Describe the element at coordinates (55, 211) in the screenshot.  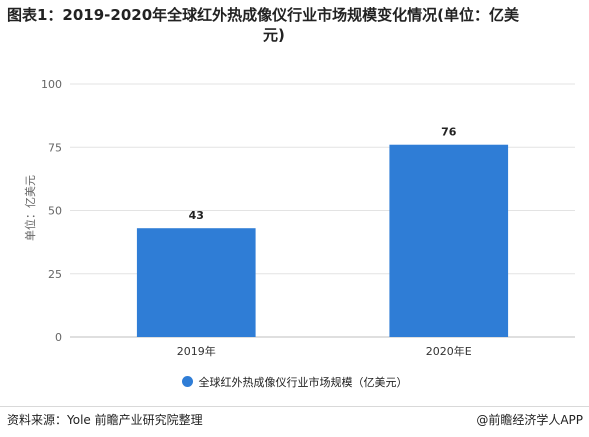
I see `y-tick-label: 50` at that location.